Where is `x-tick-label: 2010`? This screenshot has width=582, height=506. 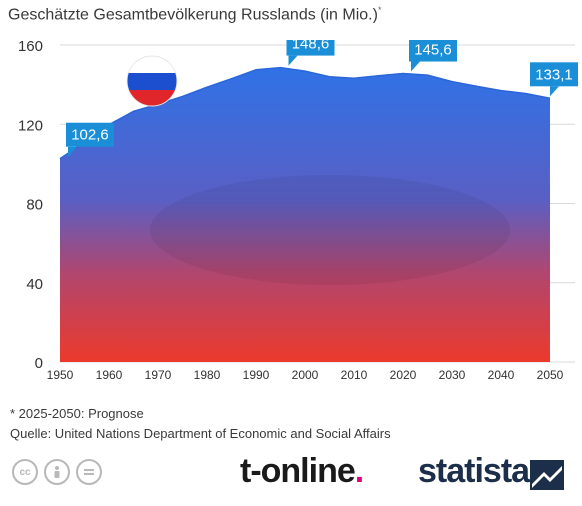
x-tick-label: 2010 is located at coordinates (354, 375).